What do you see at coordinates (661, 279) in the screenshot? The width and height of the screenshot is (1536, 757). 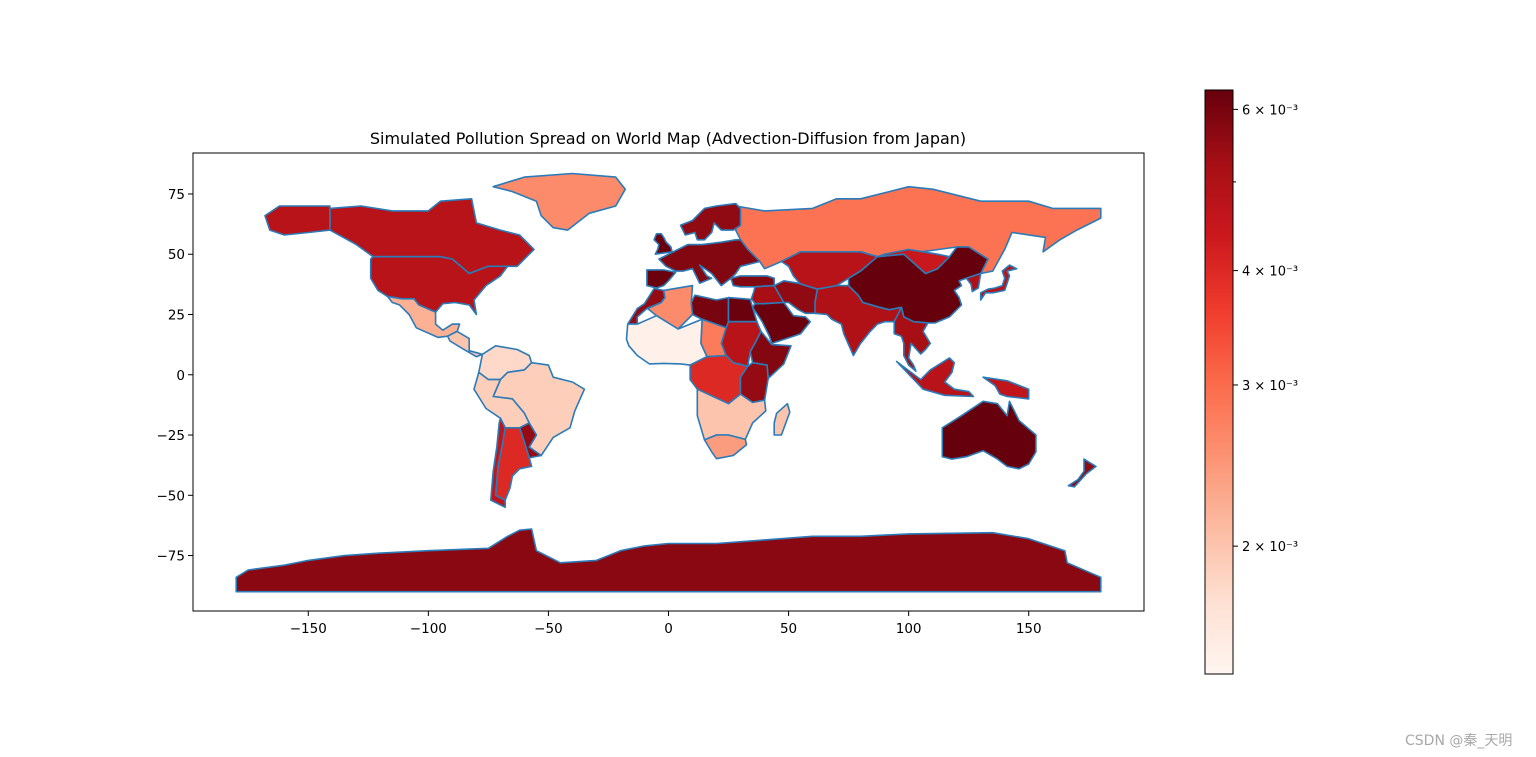 I see `region-iberia` at bounding box center [661, 279].